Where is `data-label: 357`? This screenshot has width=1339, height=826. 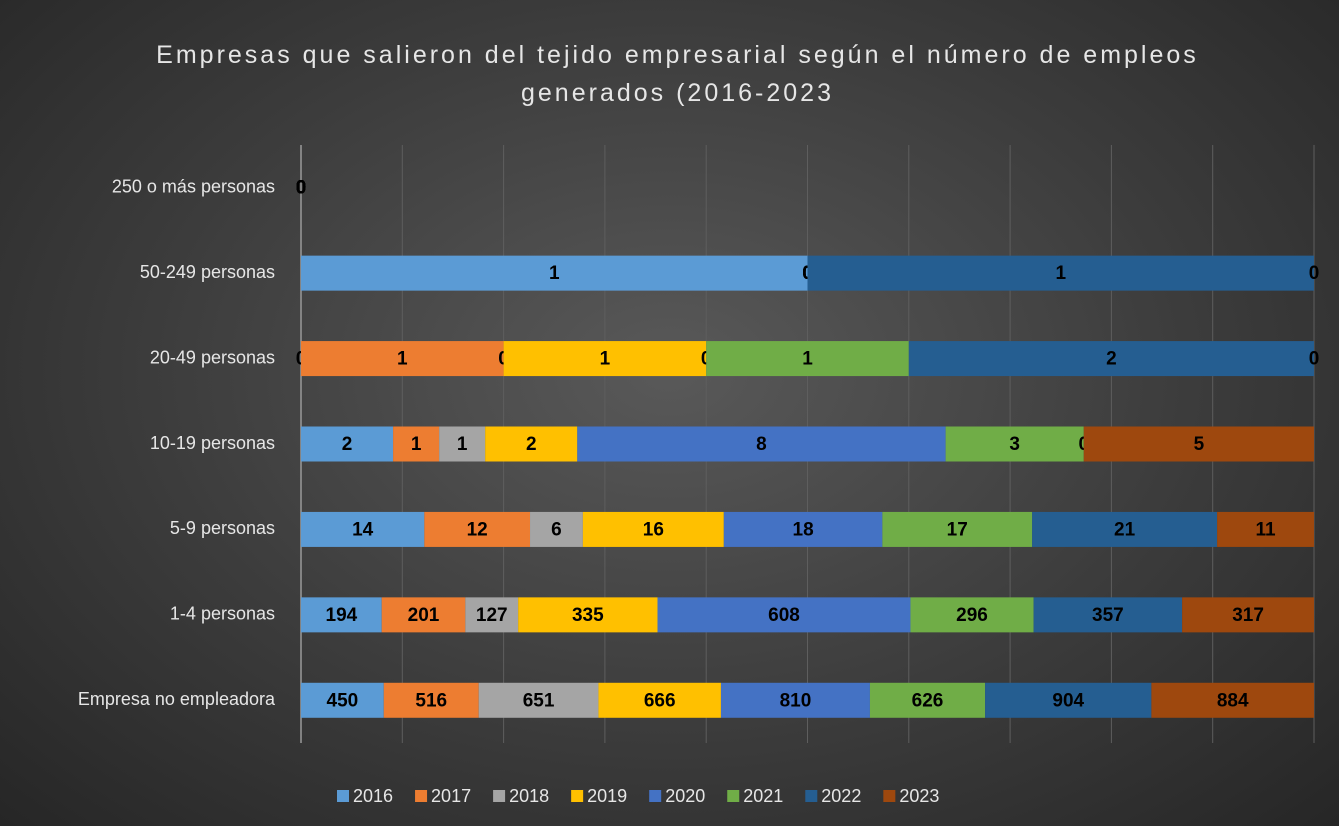
data-label: 357 is located at coordinates (1108, 615).